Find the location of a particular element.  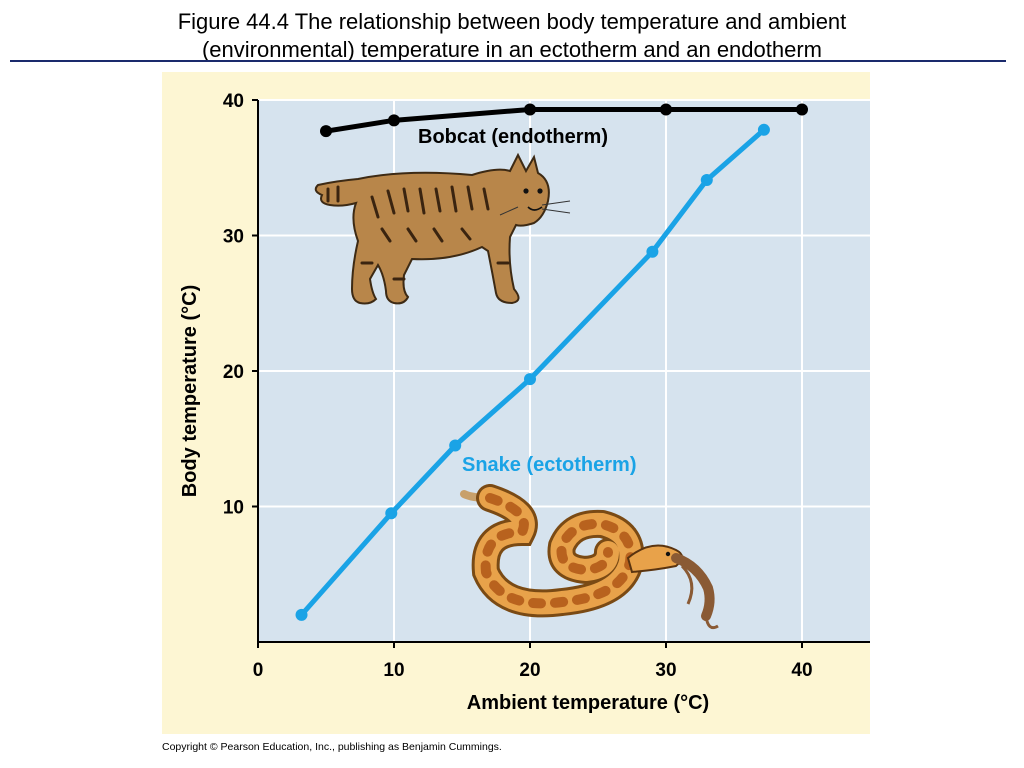

series-label: Bobcat (endotherm) is located at coordinates (513, 137).